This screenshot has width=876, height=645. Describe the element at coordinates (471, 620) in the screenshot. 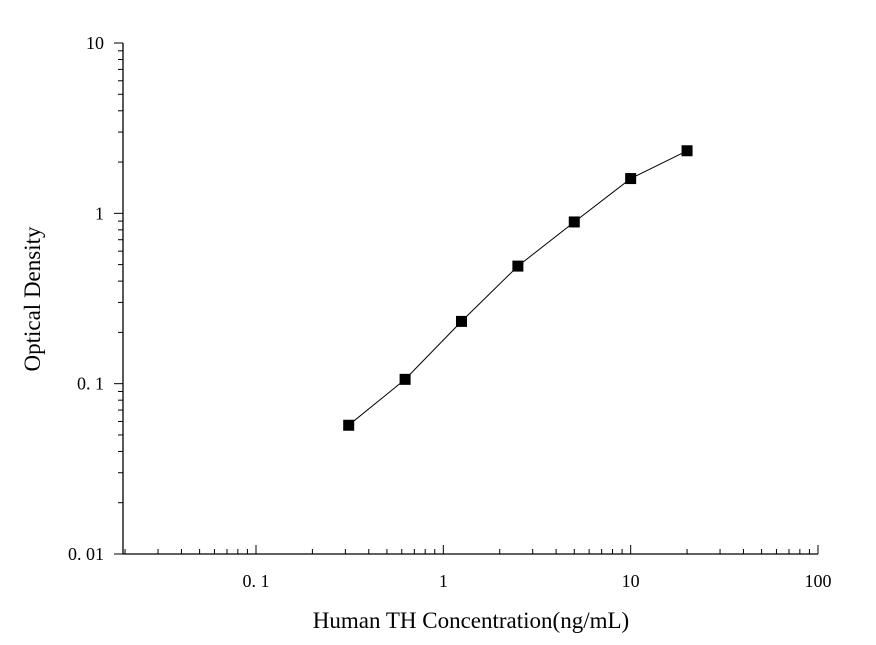

I see `x-axis-title: Human TH Concentration(ng/mL)` at that location.